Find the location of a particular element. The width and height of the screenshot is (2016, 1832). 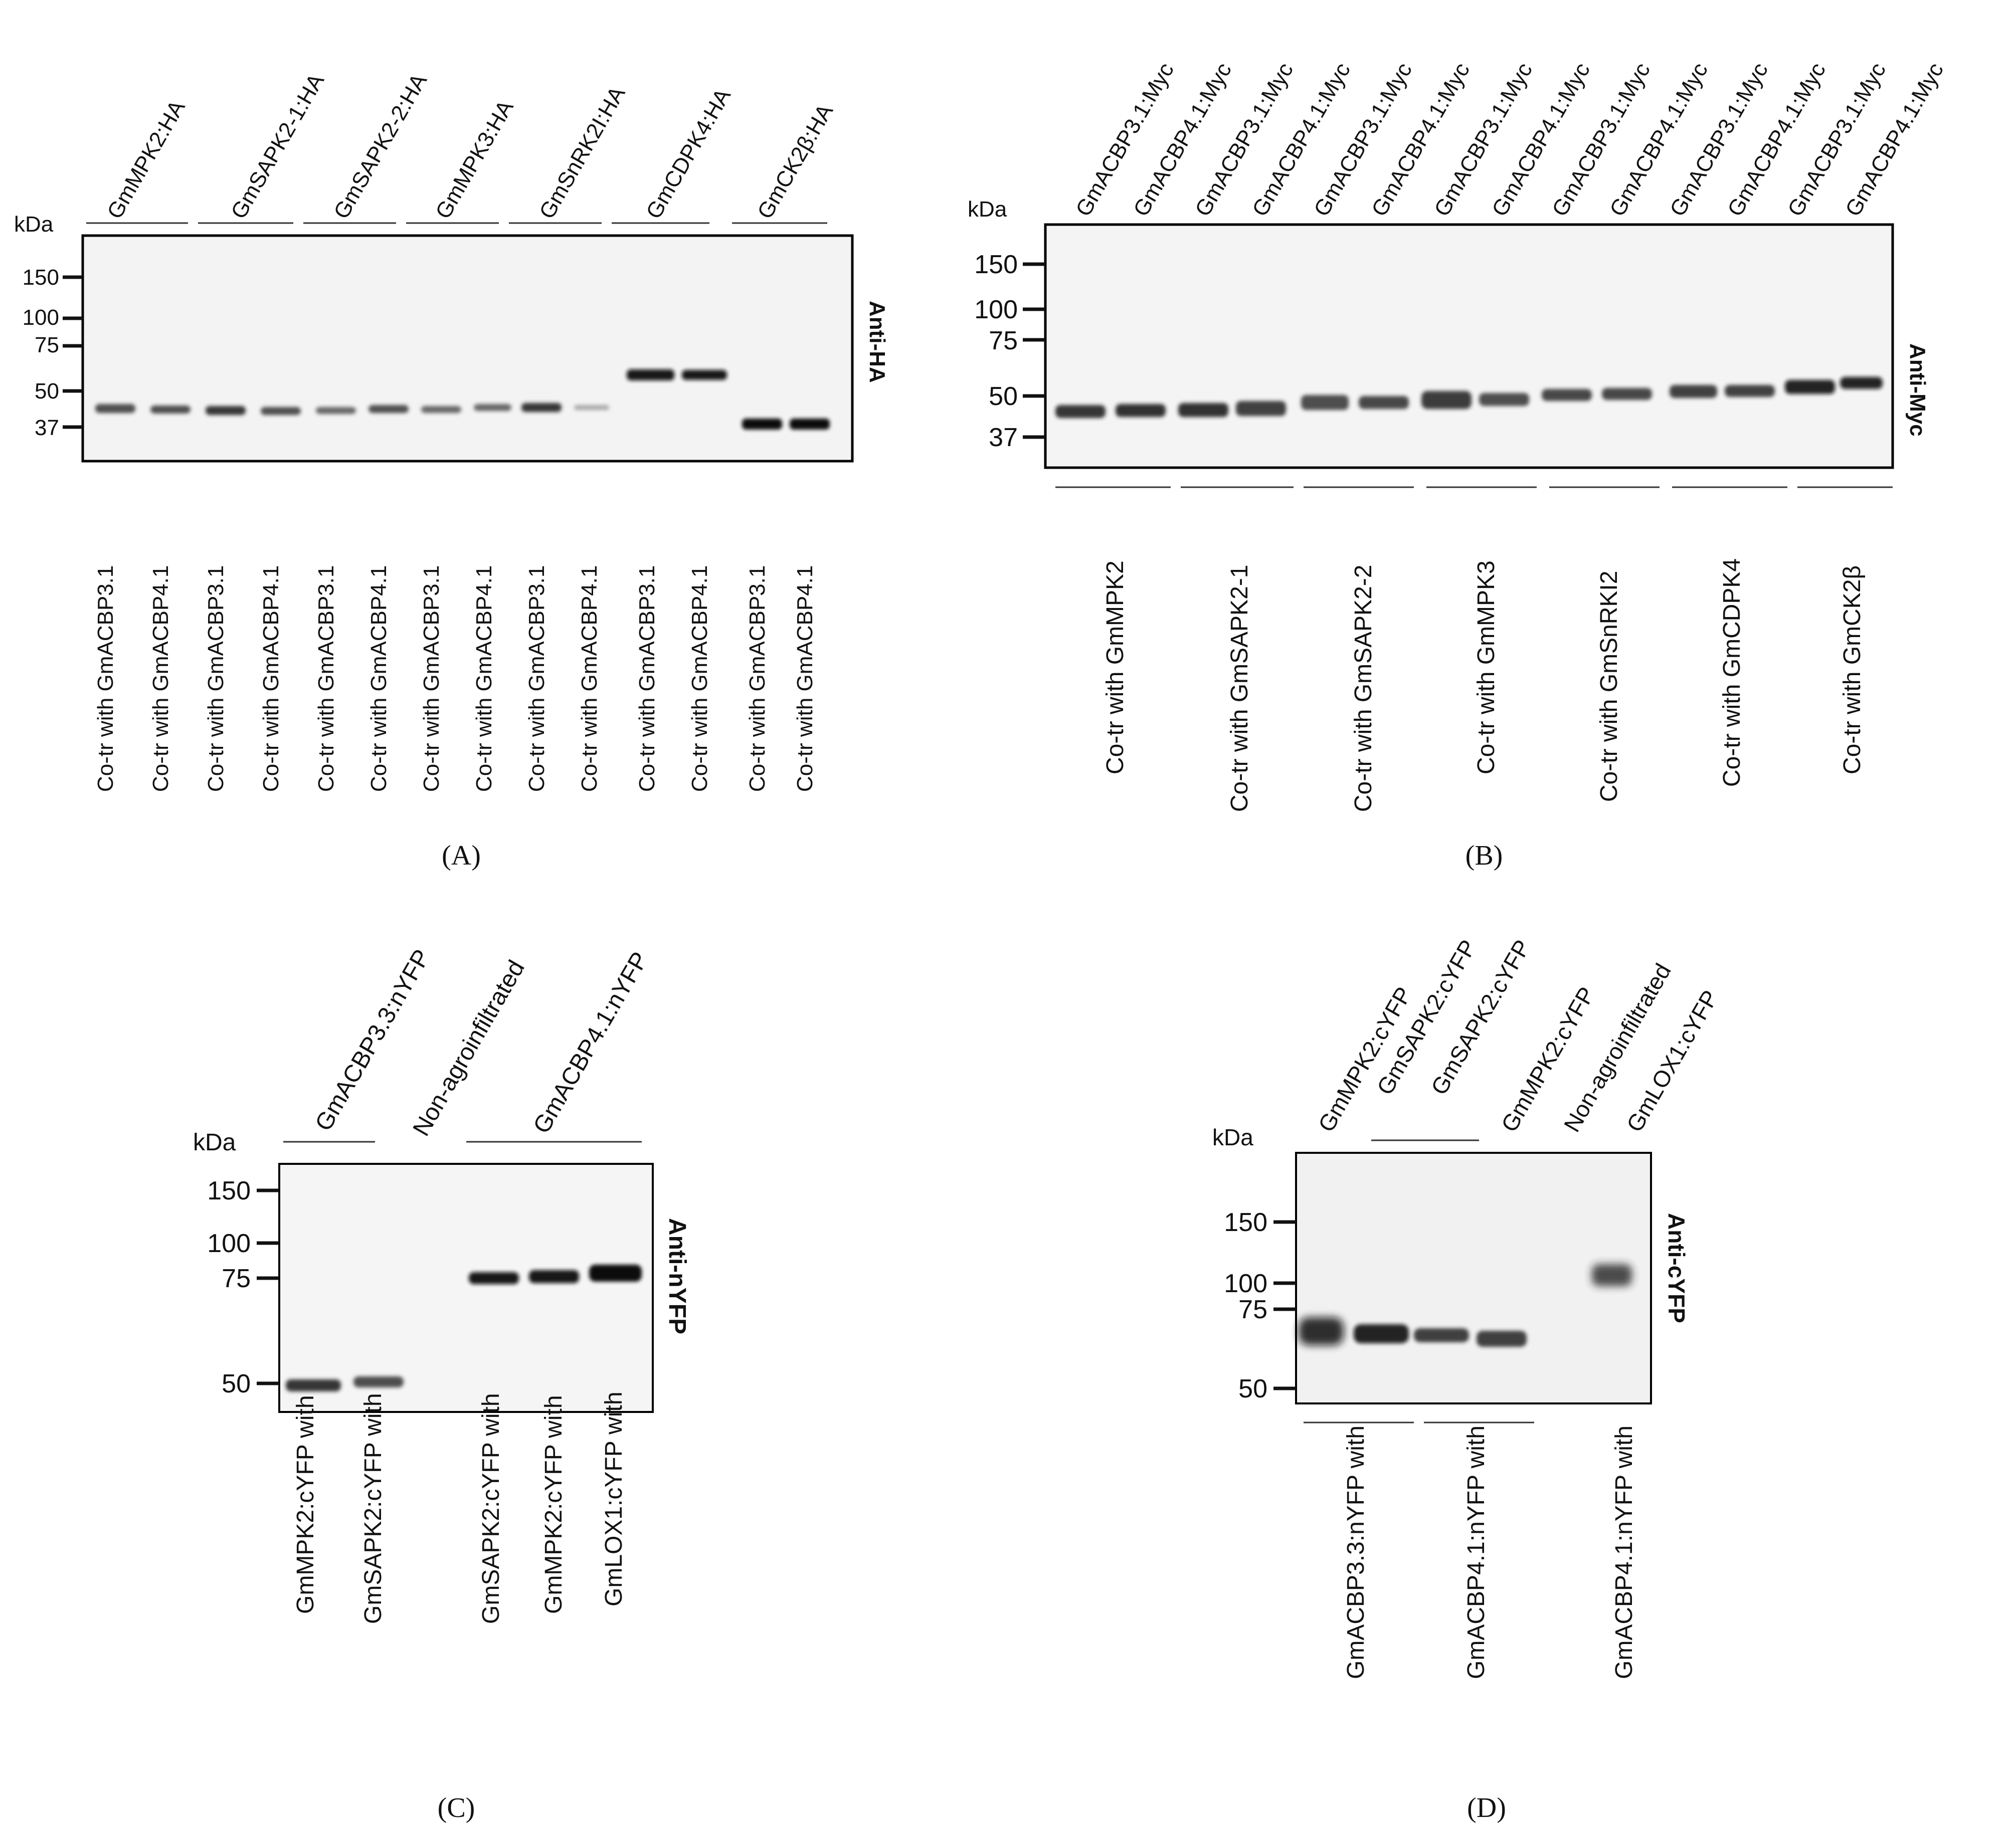

panel-a-group-label-7: GmCK2β:HA is located at coordinates (795, 161).